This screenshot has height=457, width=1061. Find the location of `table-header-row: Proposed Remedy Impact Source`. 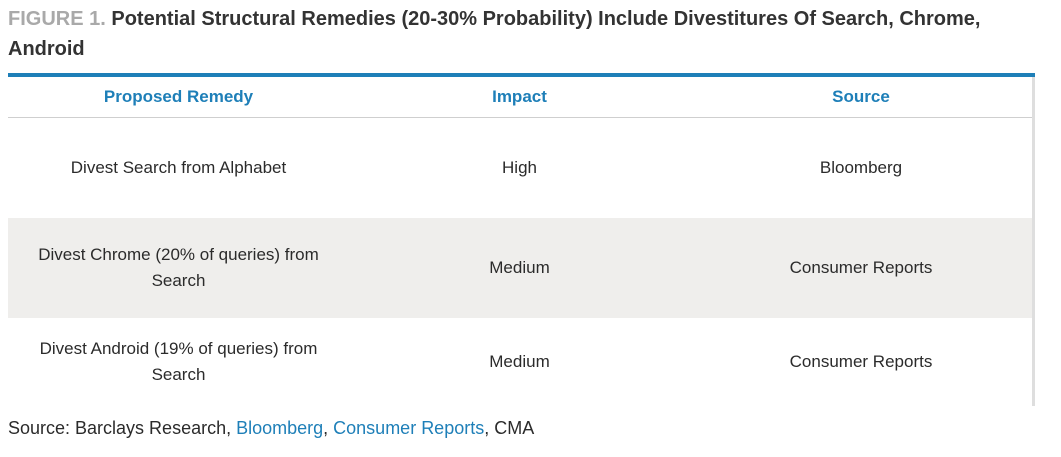

table-header-row: Proposed Remedy Impact Source is located at coordinates (520, 97).